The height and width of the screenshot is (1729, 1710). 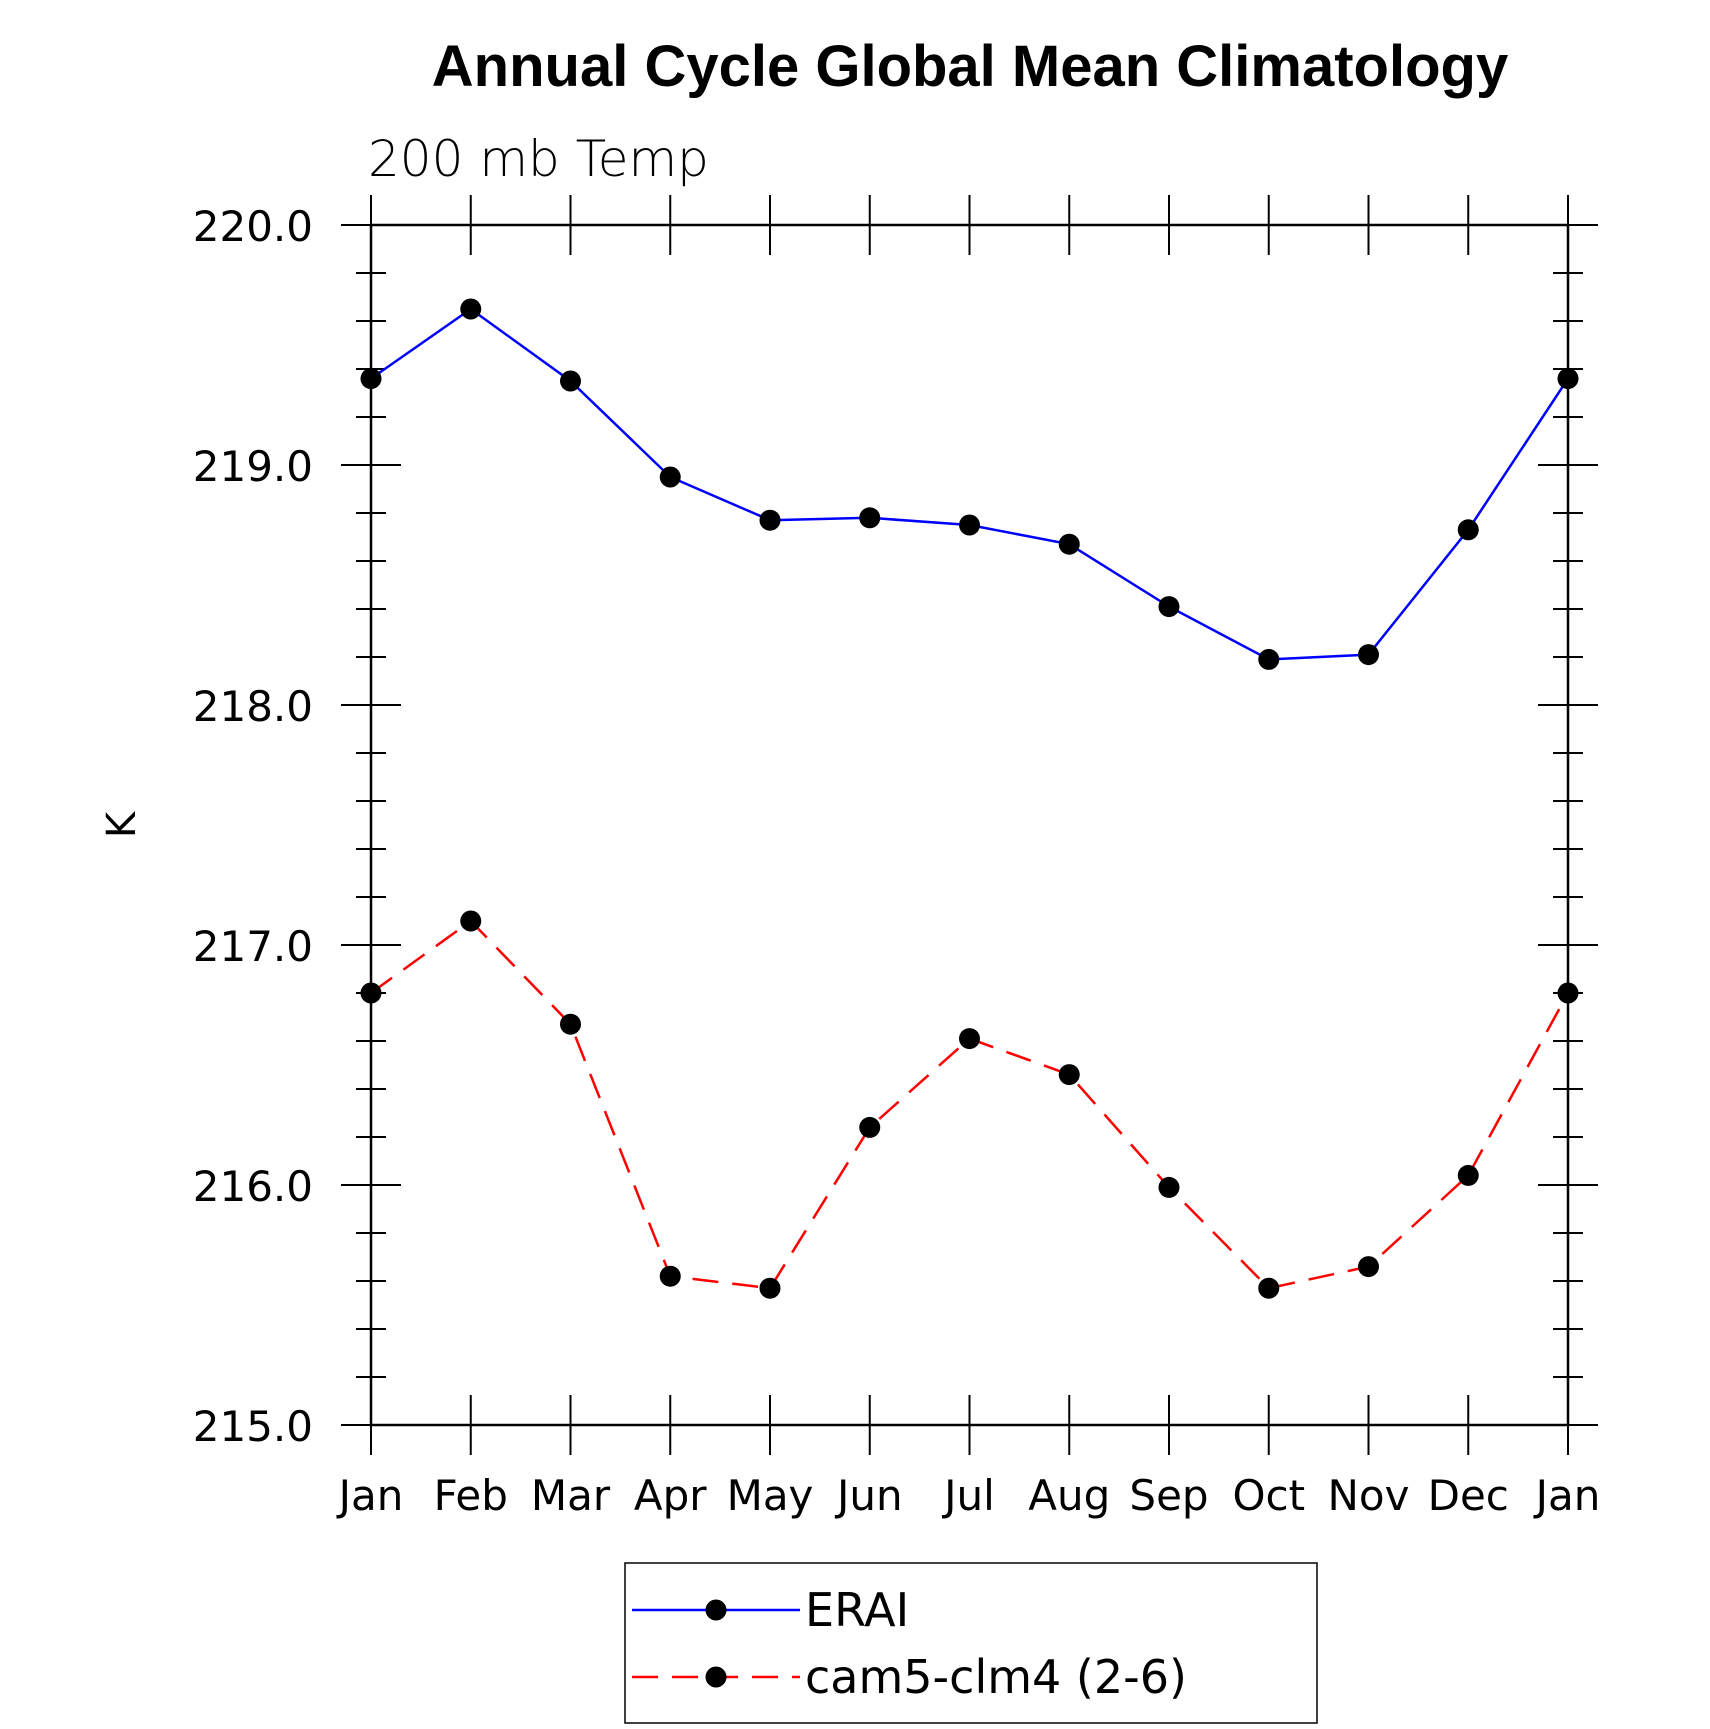 What do you see at coordinates (253, 706) in the screenshot?
I see `y-tick-label: 218.0` at bounding box center [253, 706].